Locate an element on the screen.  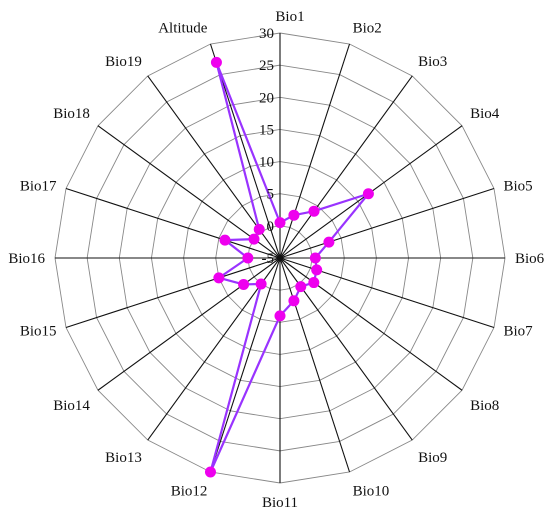
radial-tick-labels: -5 0 5 10 15 20 25 30 is located at coordinates (266, 146).